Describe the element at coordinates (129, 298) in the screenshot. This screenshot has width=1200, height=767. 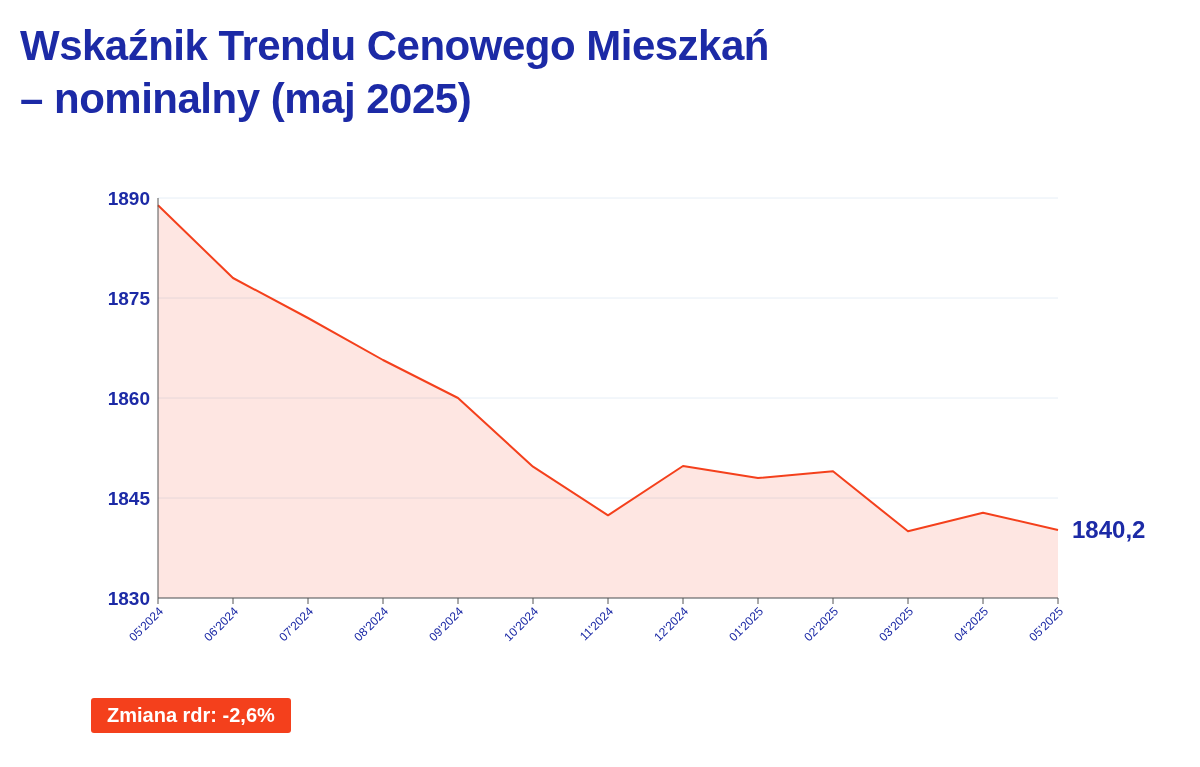
I see `y-tick-label: 1875` at that location.